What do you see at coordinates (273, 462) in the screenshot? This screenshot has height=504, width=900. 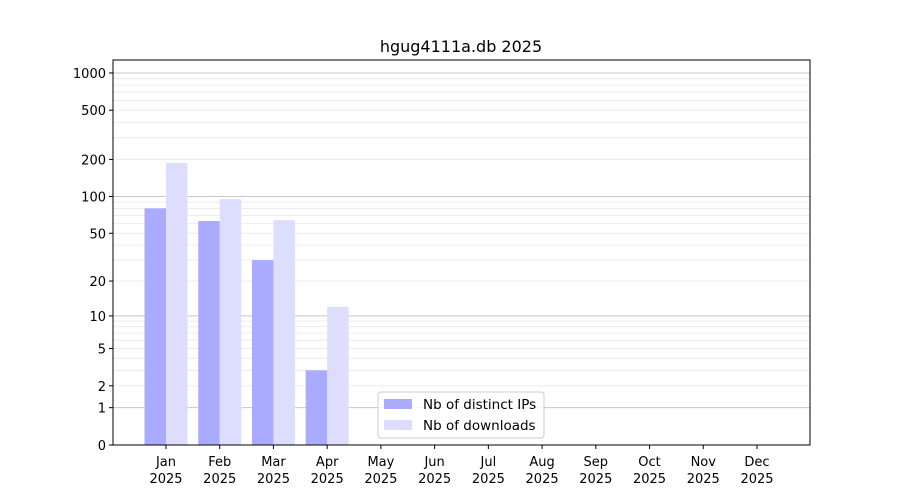 I see `x-tick-label-month: Mar` at bounding box center [273, 462].